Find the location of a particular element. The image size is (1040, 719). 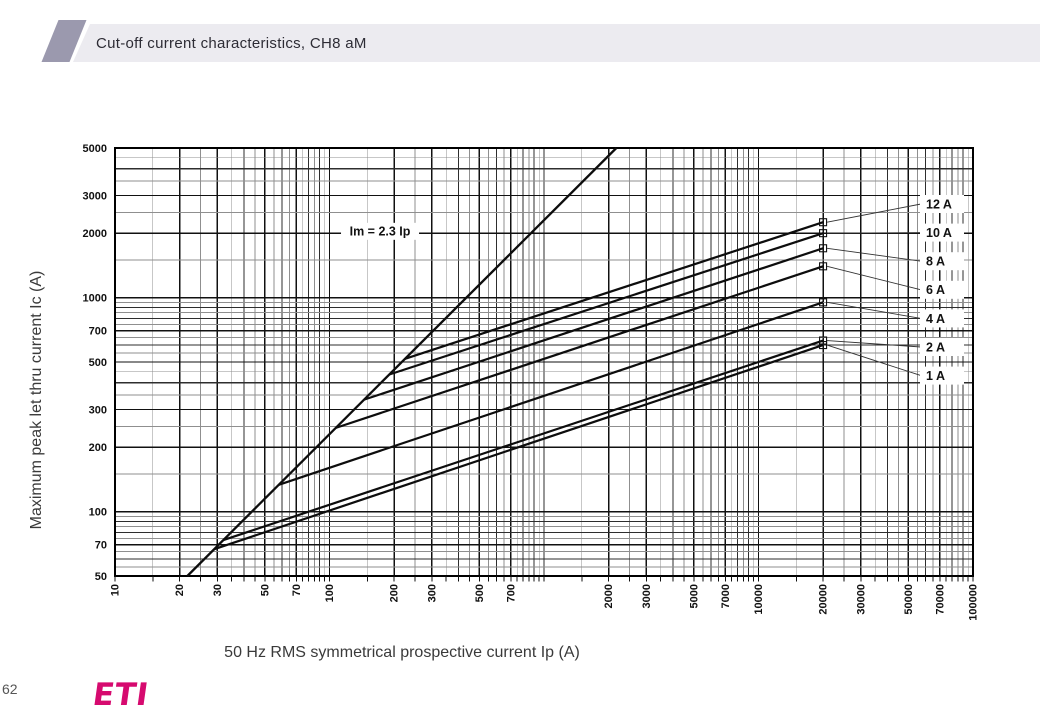

series-label: 10 A is located at coordinates (939, 233).